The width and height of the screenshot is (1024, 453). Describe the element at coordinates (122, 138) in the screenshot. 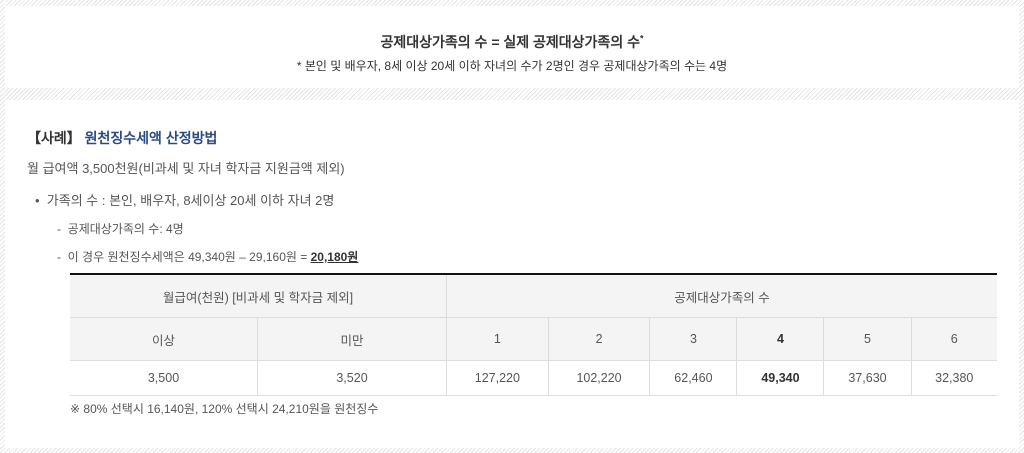

I see `example-heading: 【사례】 원천징수세액 산정방법` at that location.